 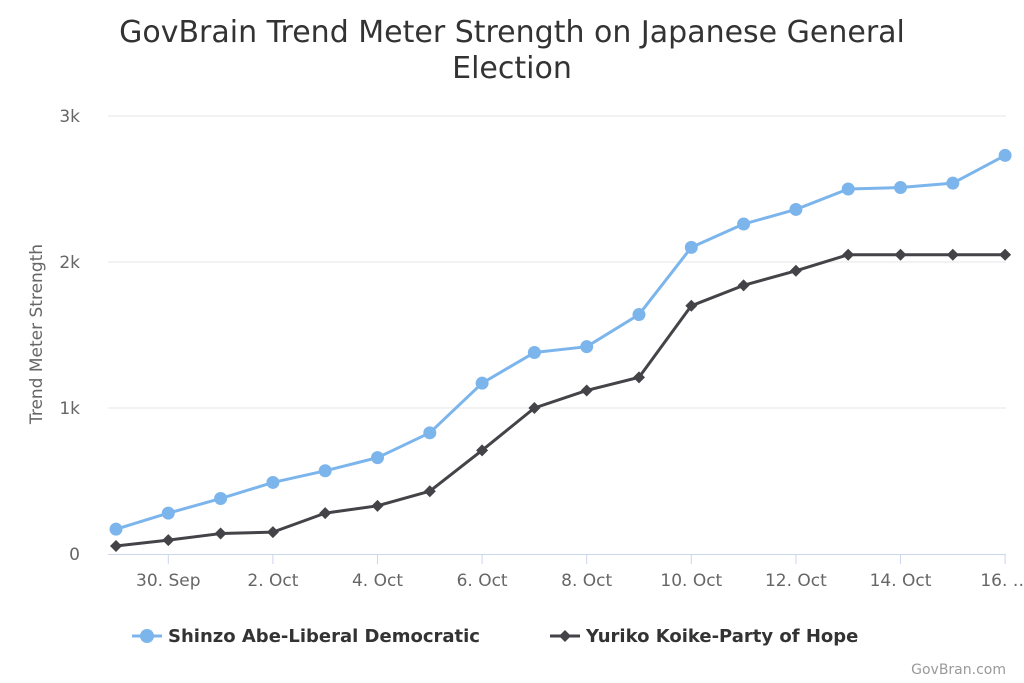 I want to click on legend-label: Yuriko Koike-Party of Hope, so click(x=721, y=636).